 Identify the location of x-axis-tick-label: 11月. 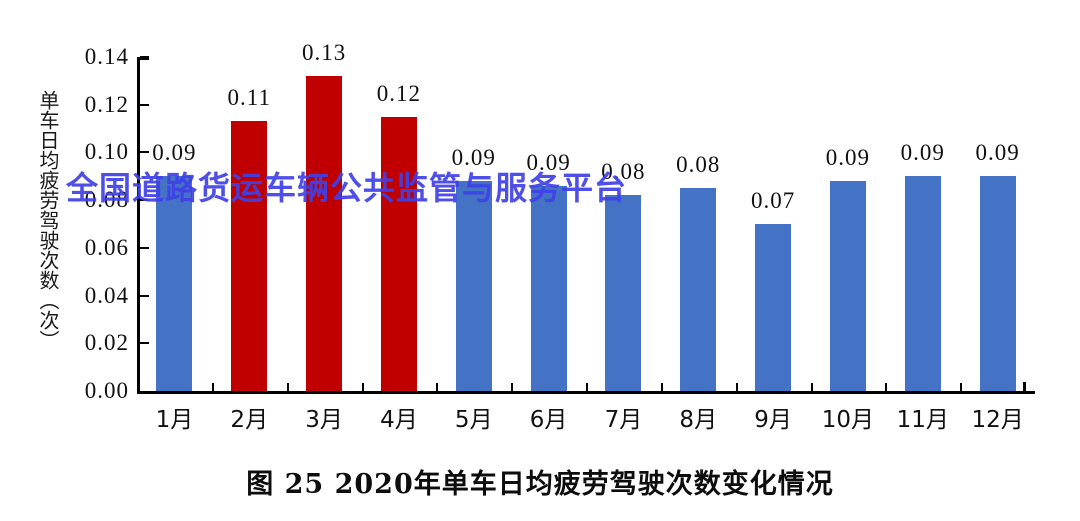
(922, 420).